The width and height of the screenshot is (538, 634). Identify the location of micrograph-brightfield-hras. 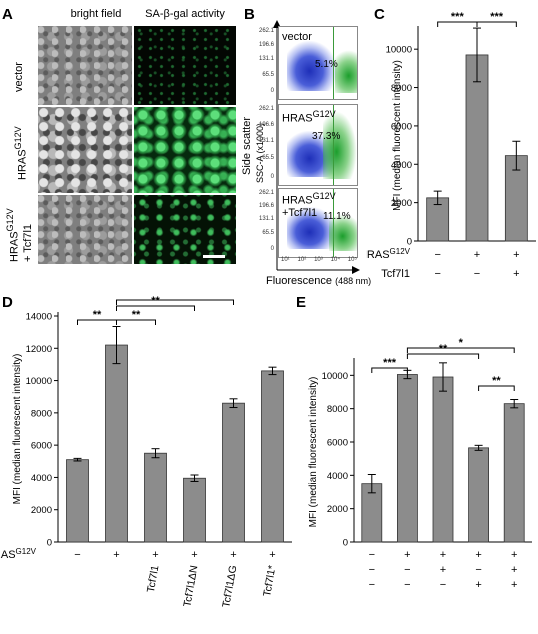
(85, 150).